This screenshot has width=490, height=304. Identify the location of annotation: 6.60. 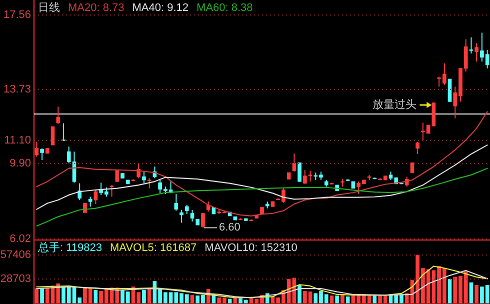
(229, 228).